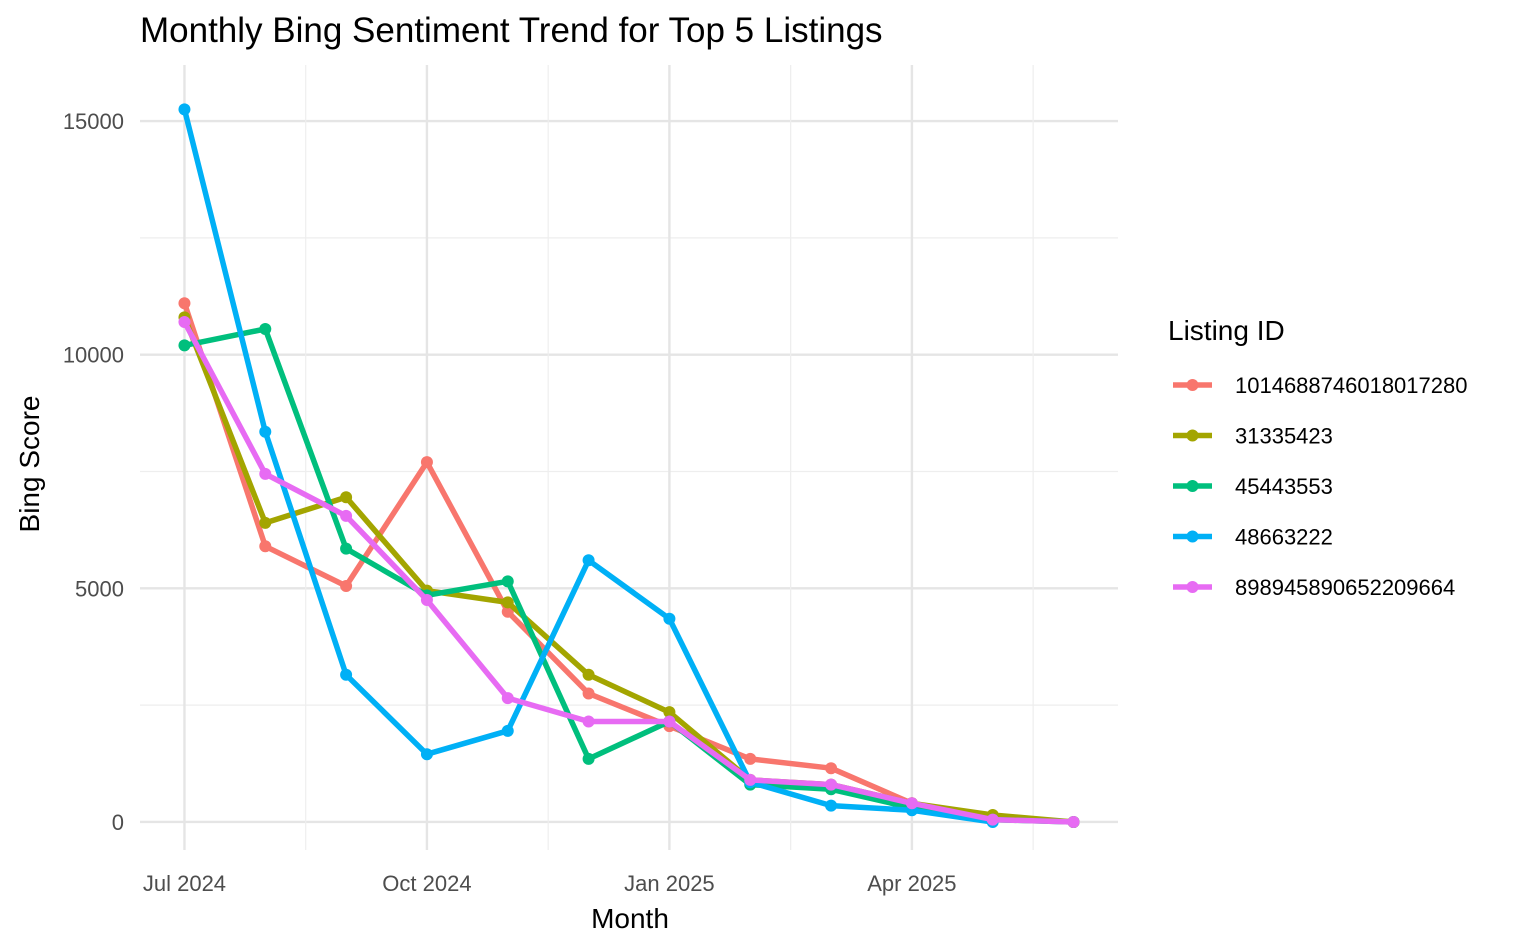  I want to click on x-tick-label: Oct 2024, so click(426, 883).